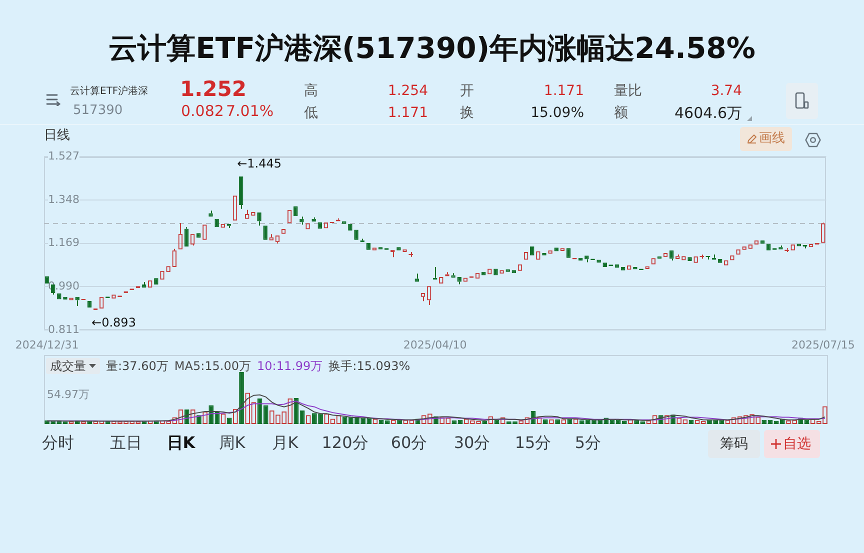 Image resolution: width=864 pixels, height=553 pixels. What do you see at coordinates (408, 91) in the screenshot?
I see `text: 1.254` at bounding box center [408, 91].